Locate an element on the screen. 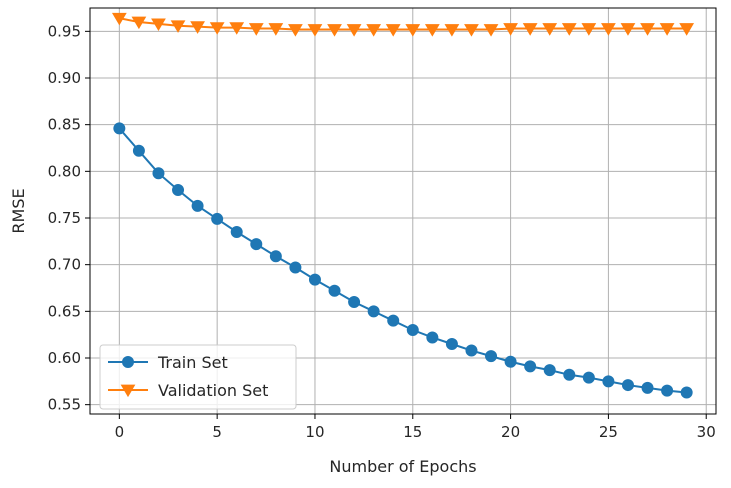 This screenshot has height=488, width=731. legend-label: Validation Set is located at coordinates (213, 390).